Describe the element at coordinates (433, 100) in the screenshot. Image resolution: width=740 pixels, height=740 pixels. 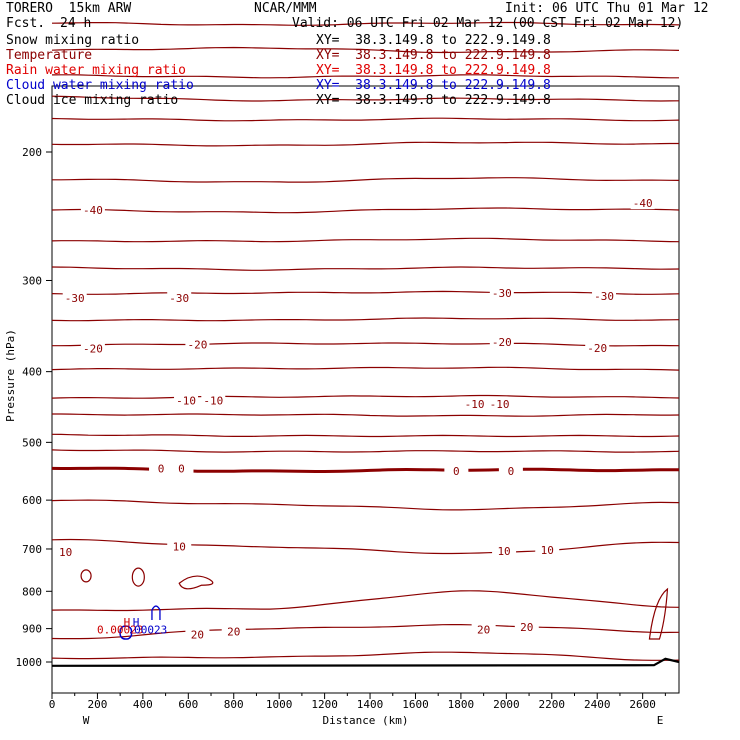
I see `legend-cloud-ice-xy: XY= 38.3.149.8 to 222.9.149.8` at that location.